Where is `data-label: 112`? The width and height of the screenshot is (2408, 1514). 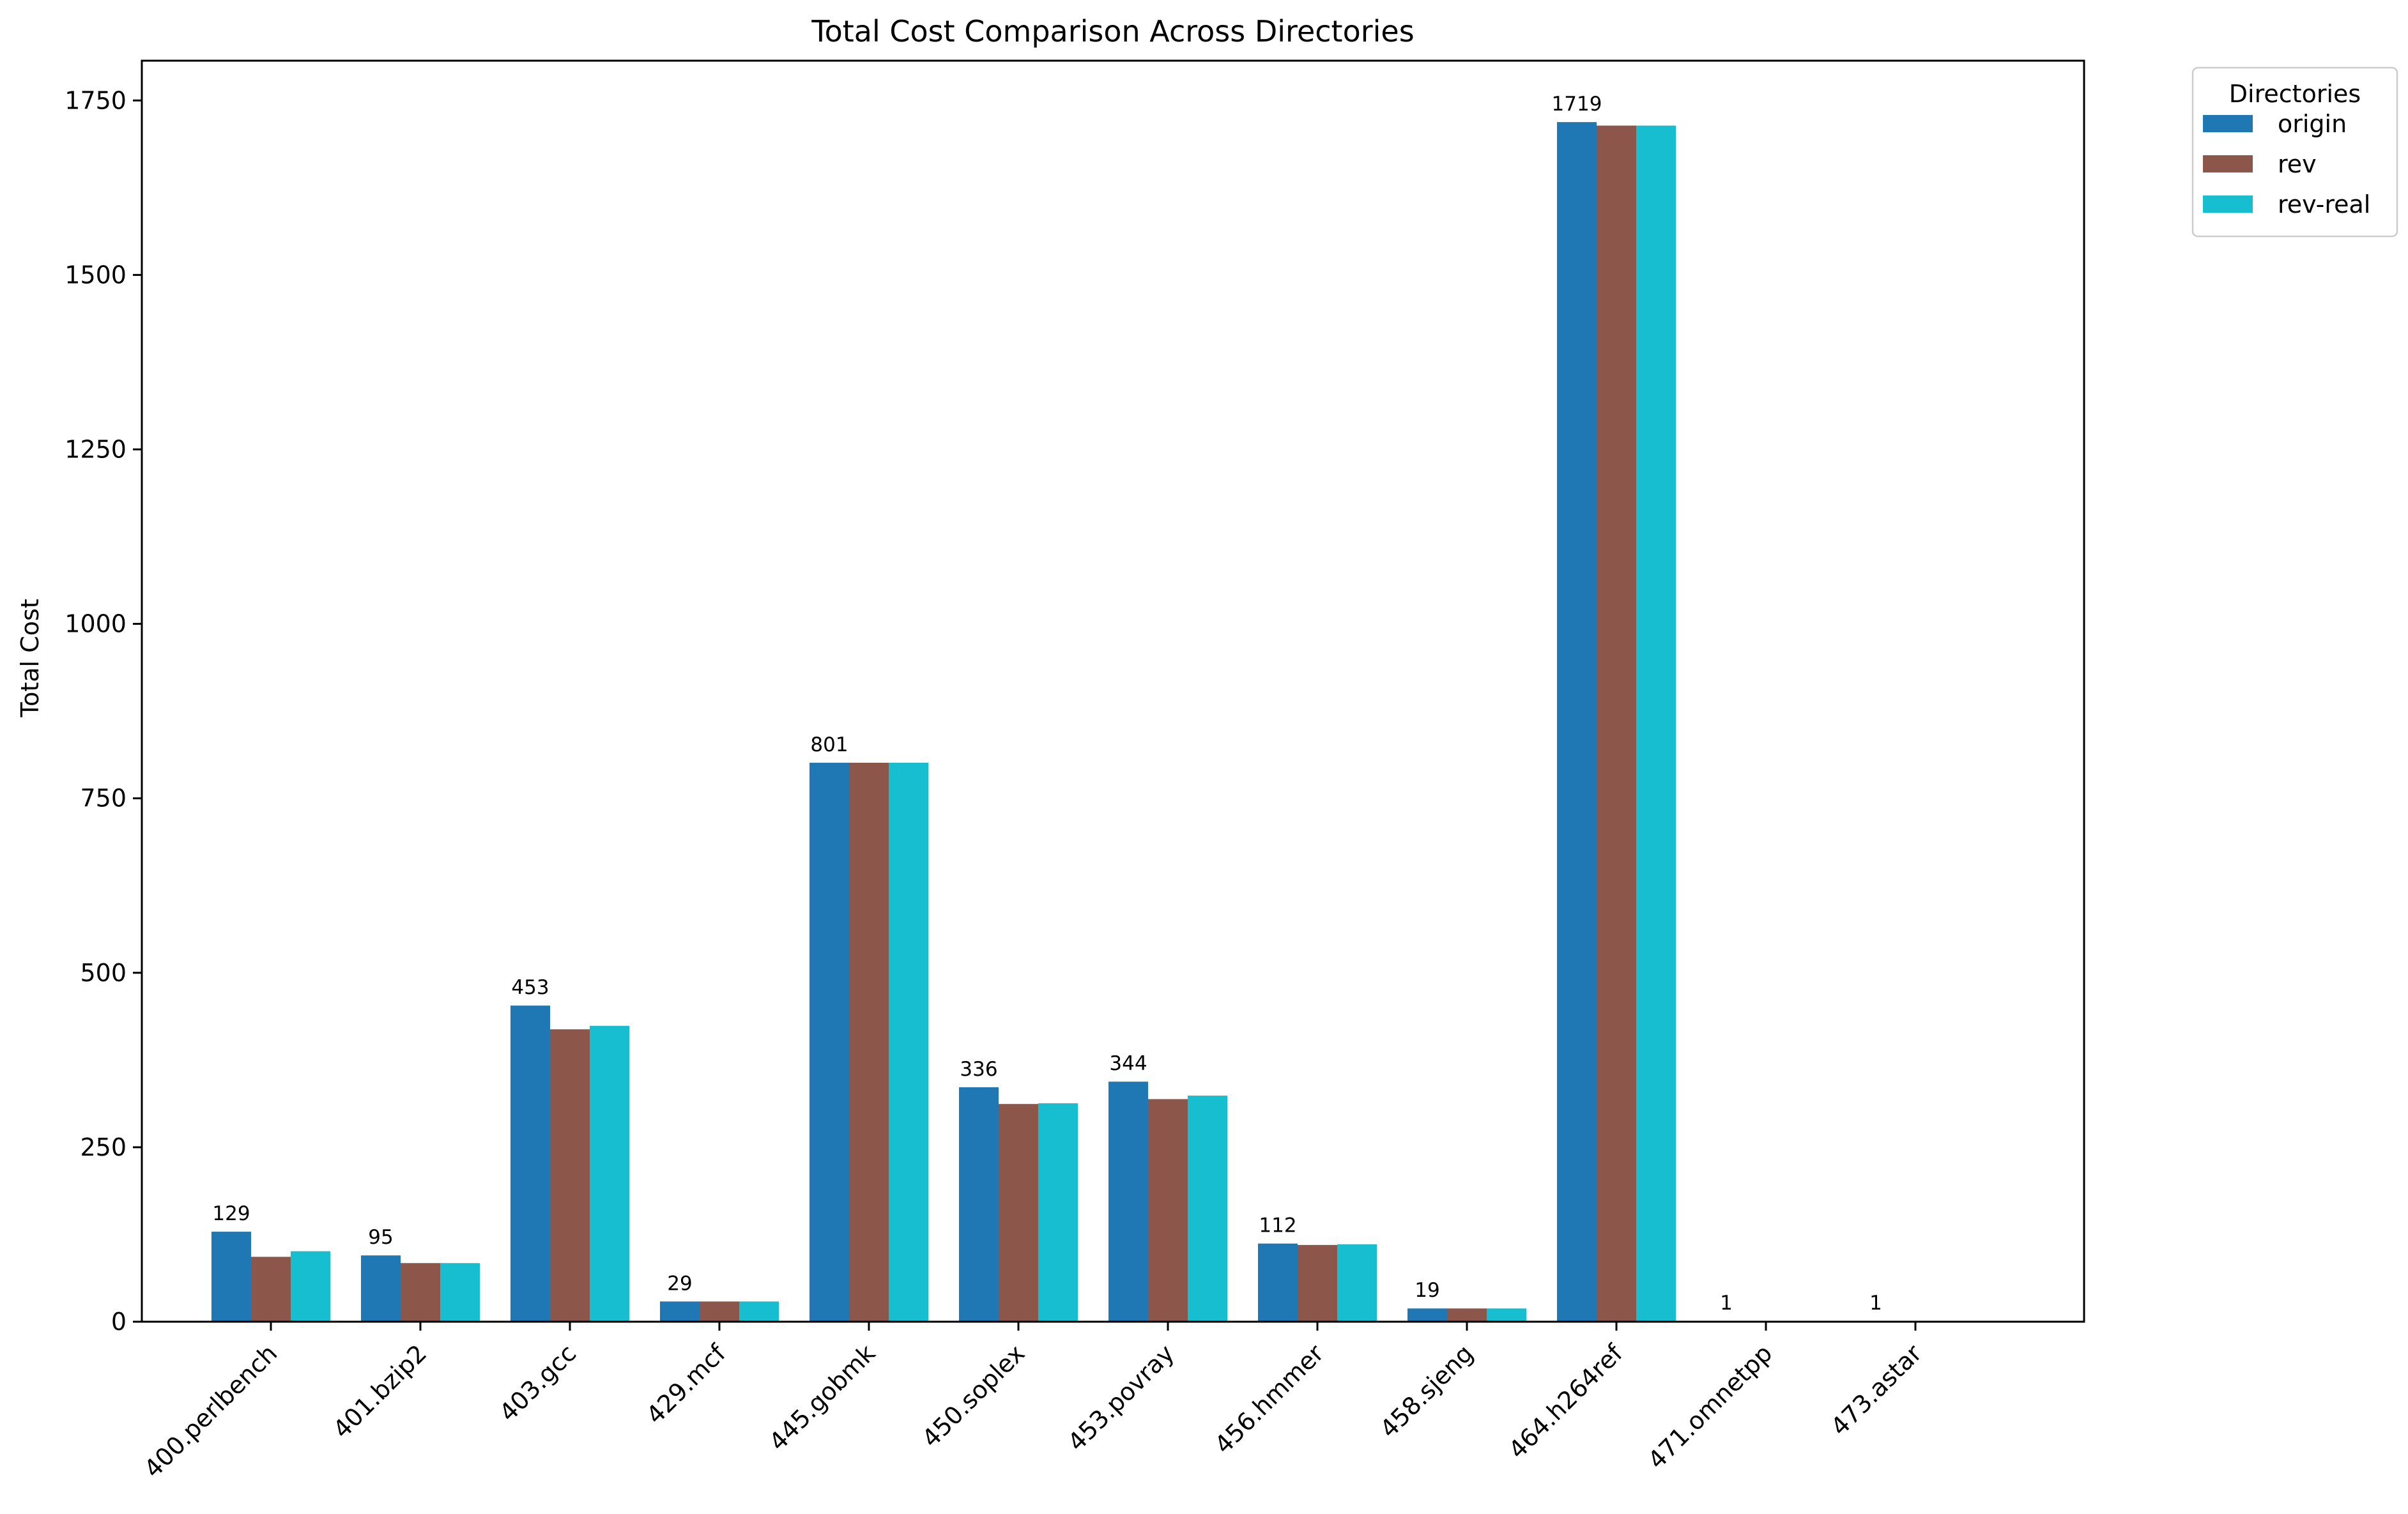 data-label: 112 is located at coordinates (1277, 1225).